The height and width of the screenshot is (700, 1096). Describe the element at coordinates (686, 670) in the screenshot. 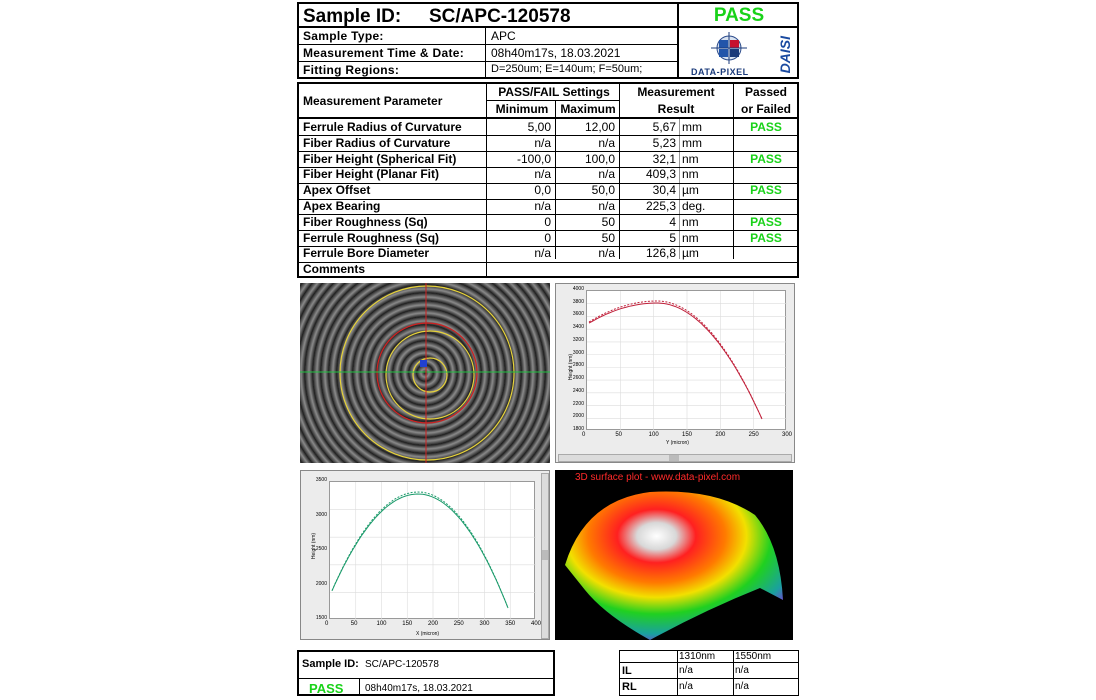

I see `loss-il-1310: n/a` at that location.